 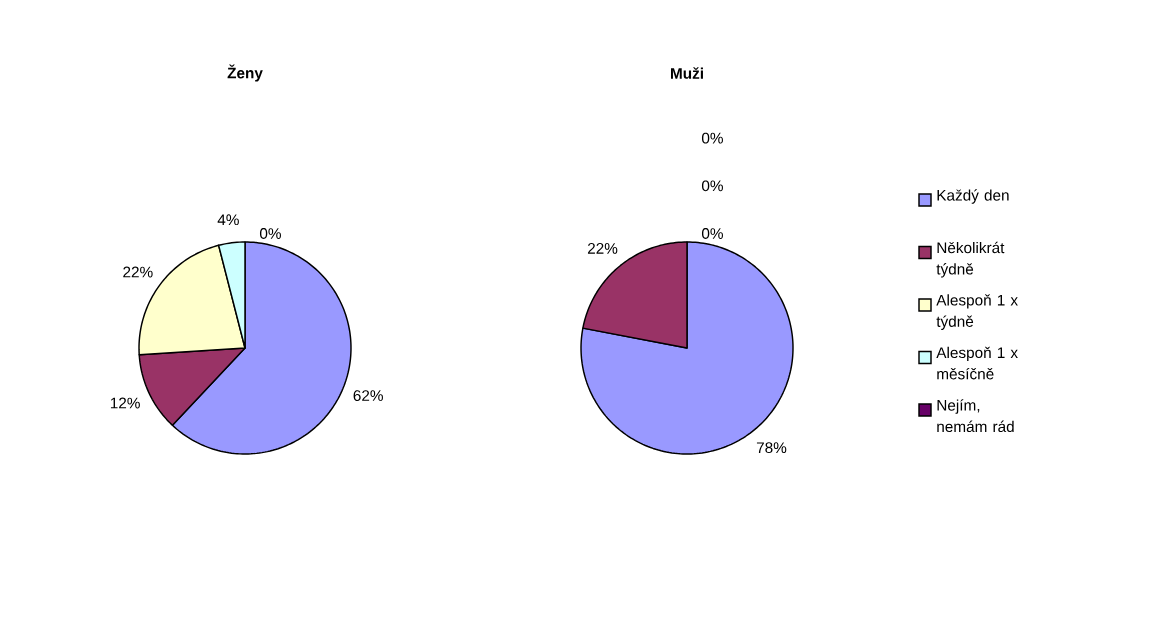 What do you see at coordinates (977, 363) in the screenshot?
I see `legend-label: Alespoň 1 x měsíčně` at bounding box center [977, 363].